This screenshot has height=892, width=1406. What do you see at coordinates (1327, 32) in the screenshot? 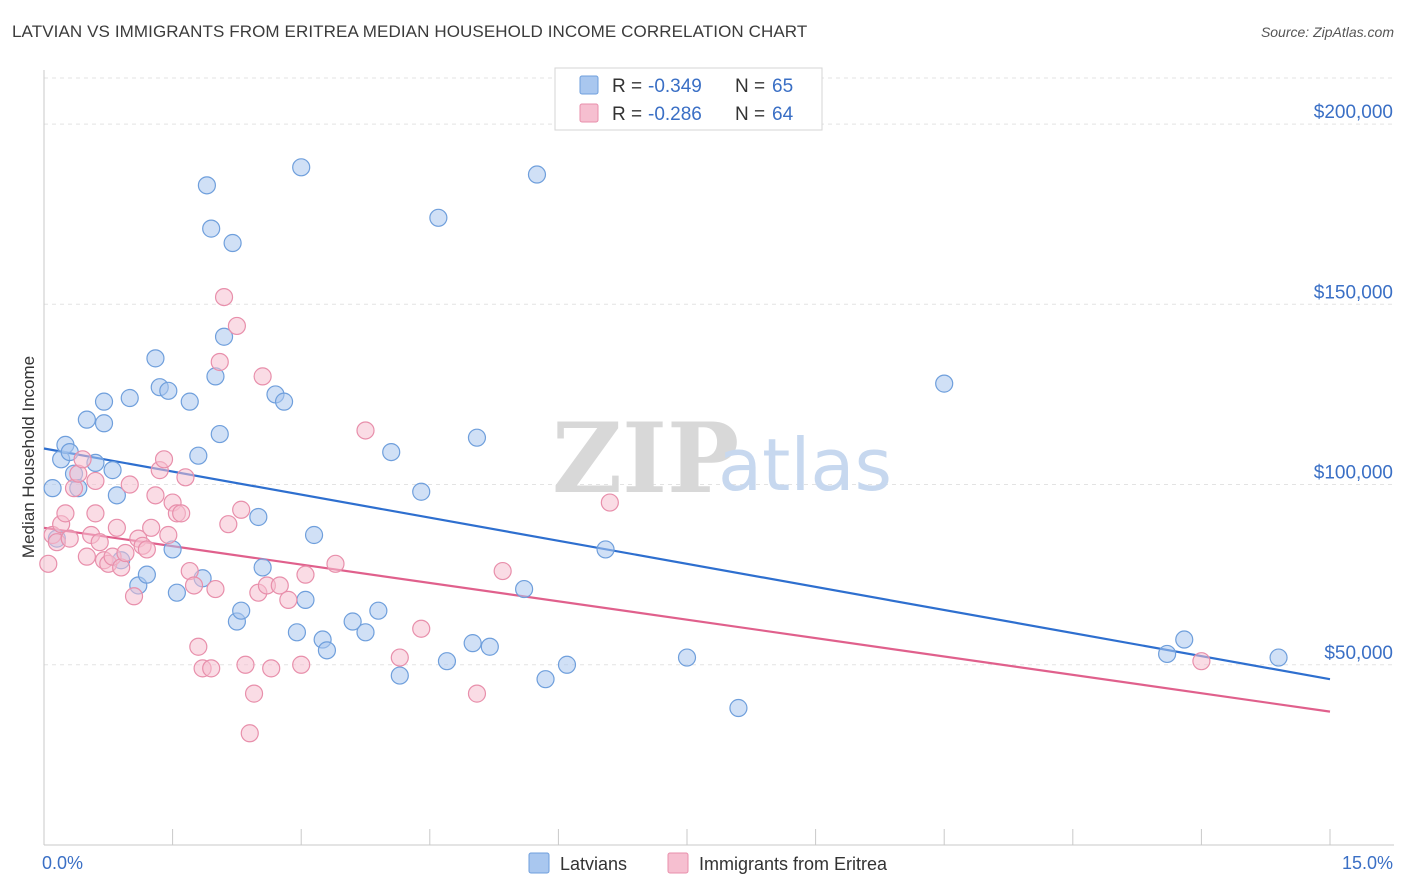
I see `source-credit: Source: ZipAtlas.com` at bounding box center [1327, 32].